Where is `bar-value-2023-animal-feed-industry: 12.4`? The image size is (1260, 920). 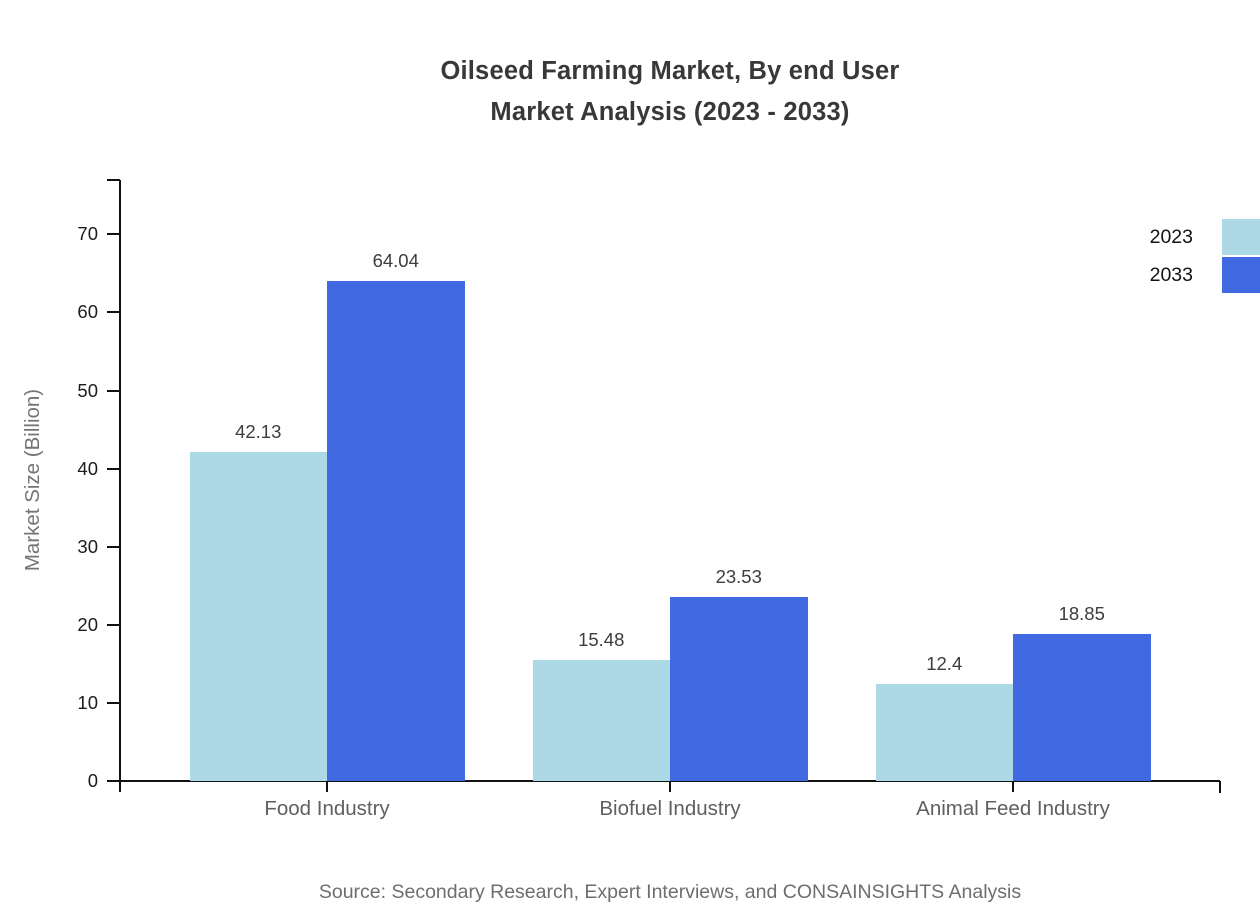 bar-value-2023-animal-feed-industry: 12.4 is located at coordinates (944, 664).